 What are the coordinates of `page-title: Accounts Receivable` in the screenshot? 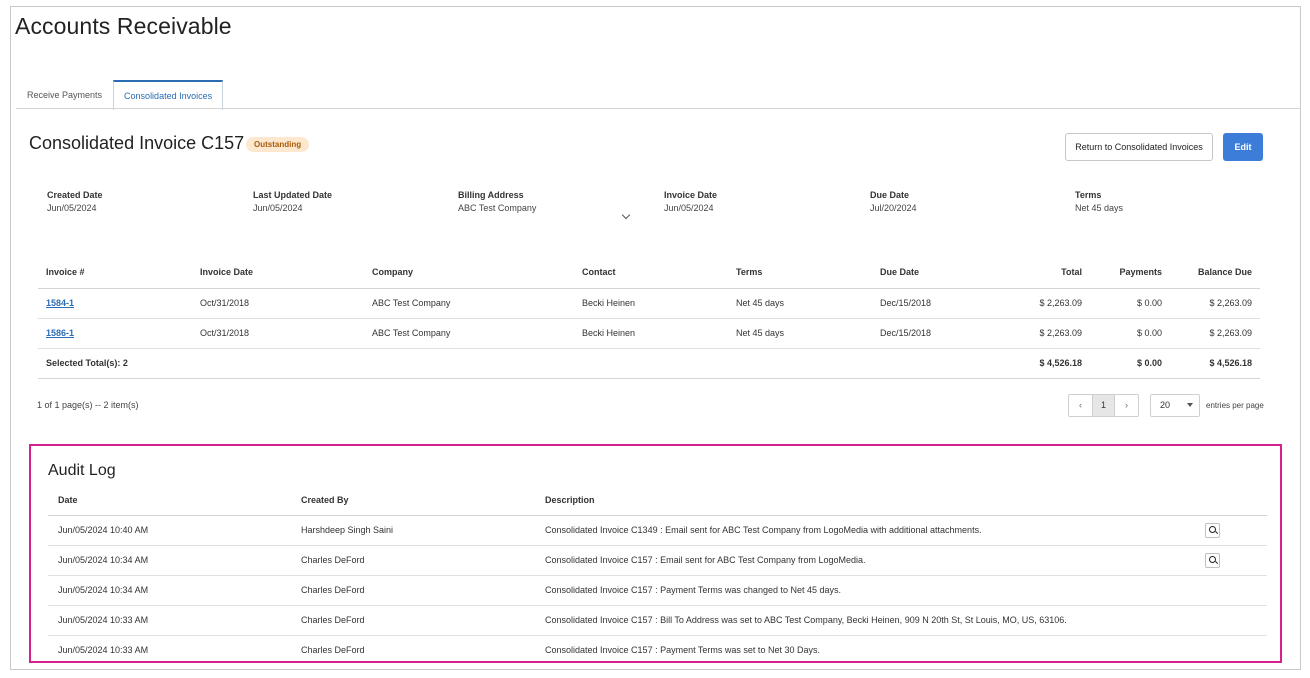 It's located at (123, 26).